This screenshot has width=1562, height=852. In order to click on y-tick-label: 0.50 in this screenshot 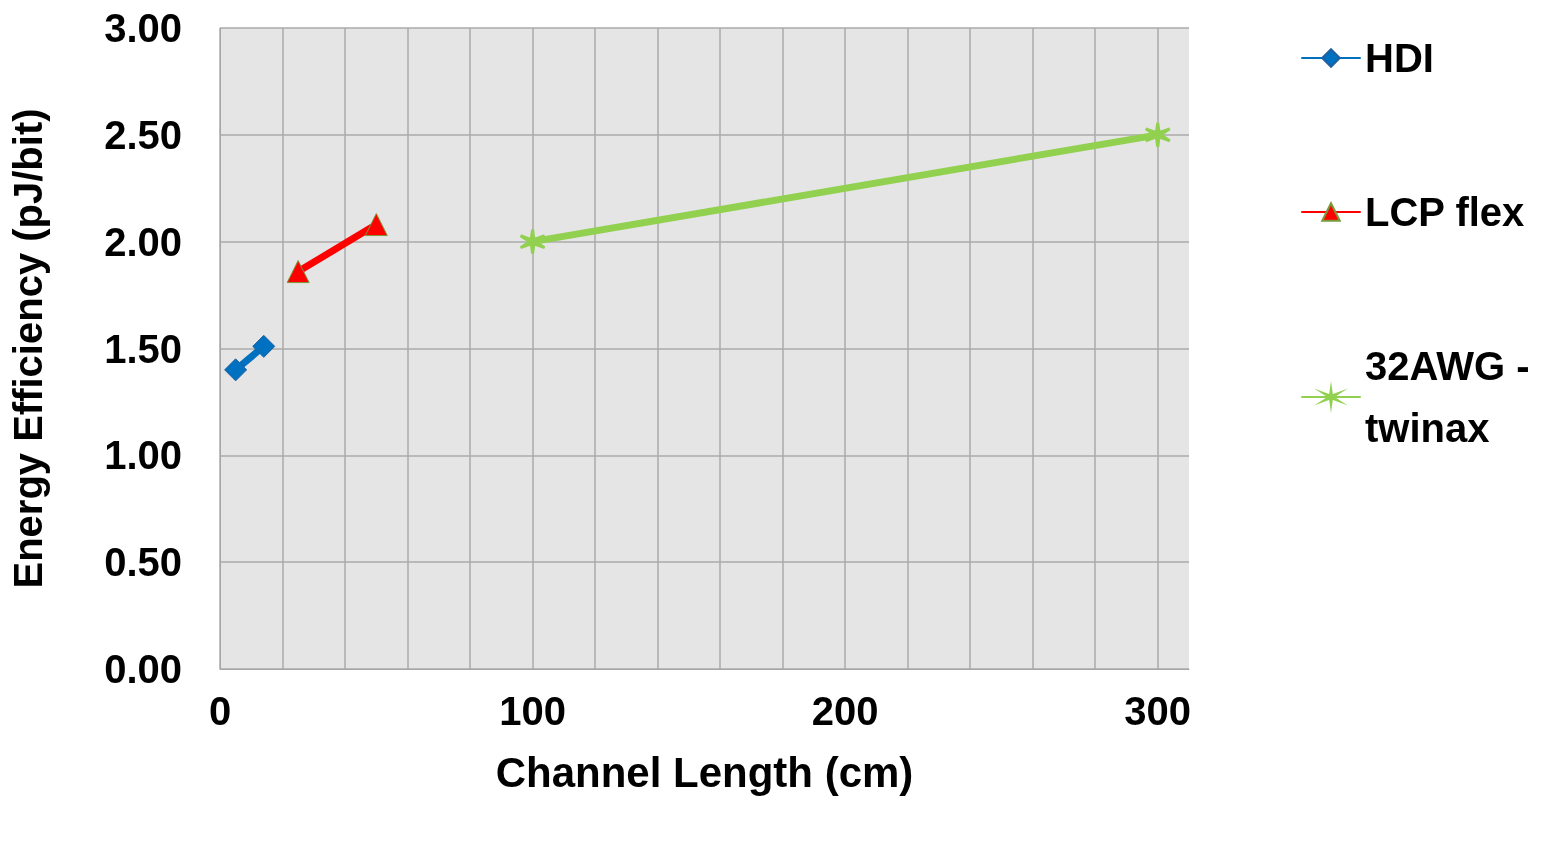, I will do `click(143, 562)`.